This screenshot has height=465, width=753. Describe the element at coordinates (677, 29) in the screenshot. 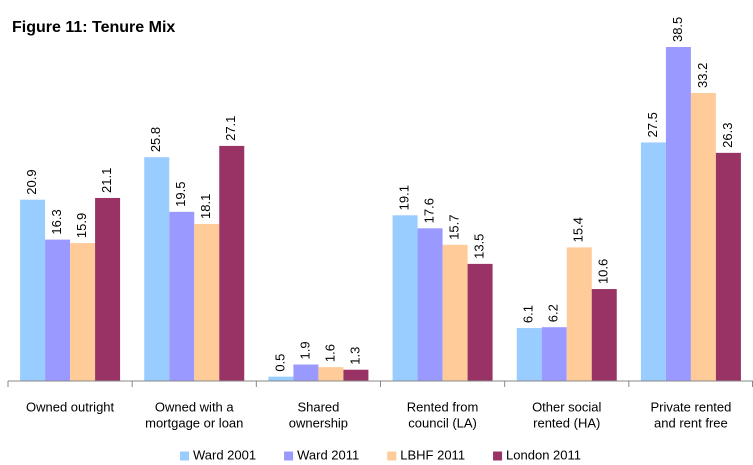

I see `value-label: 38.5` at that location.